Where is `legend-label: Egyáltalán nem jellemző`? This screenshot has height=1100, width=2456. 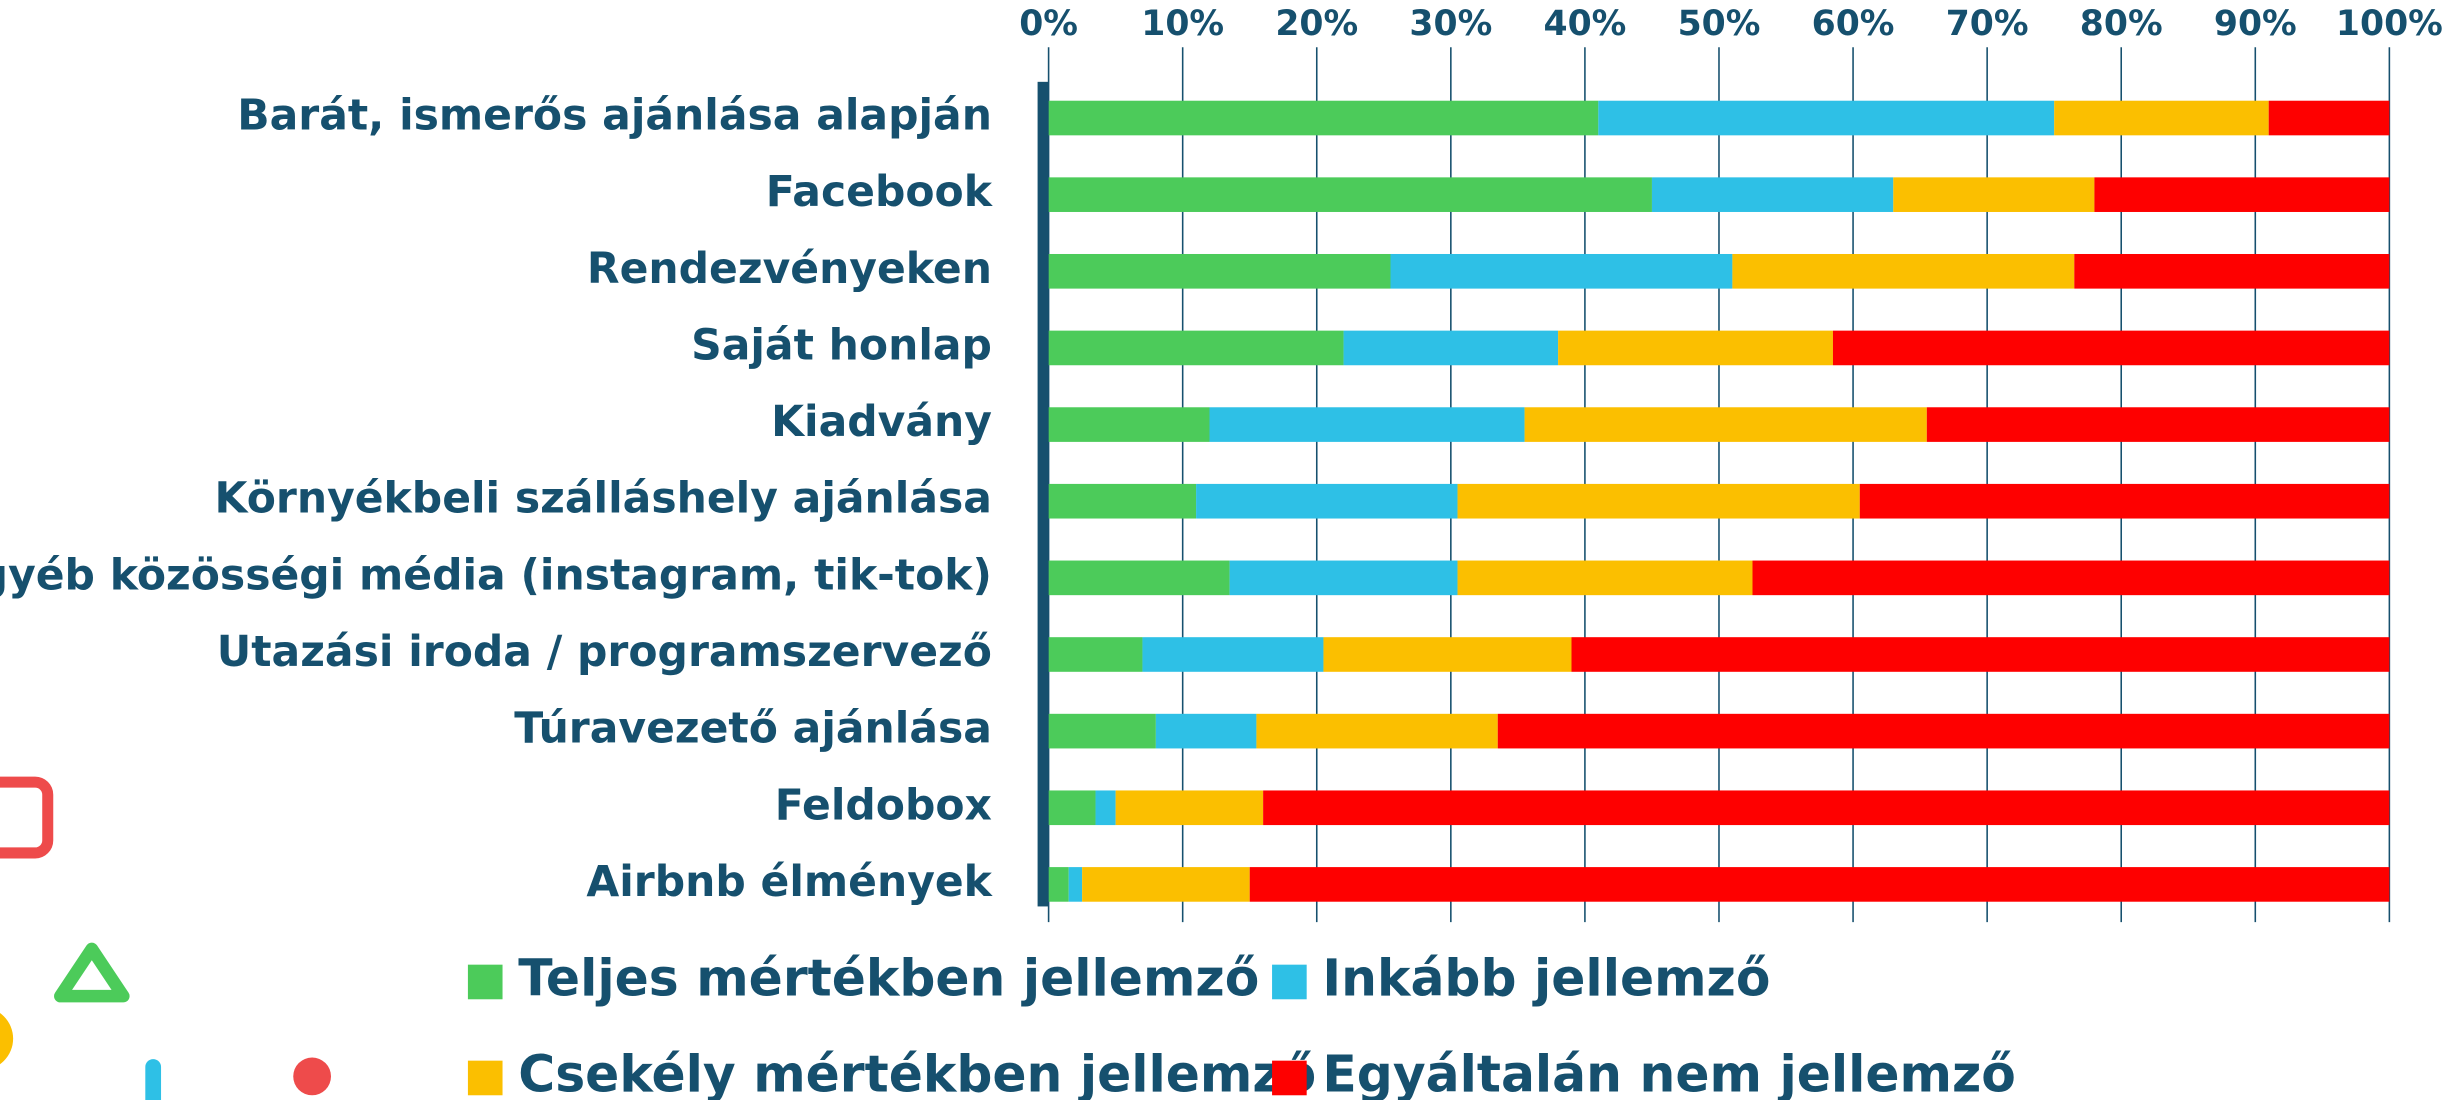
legend-label: Egyáltalán nem jellemző is located at coordinates (1668, 1072).